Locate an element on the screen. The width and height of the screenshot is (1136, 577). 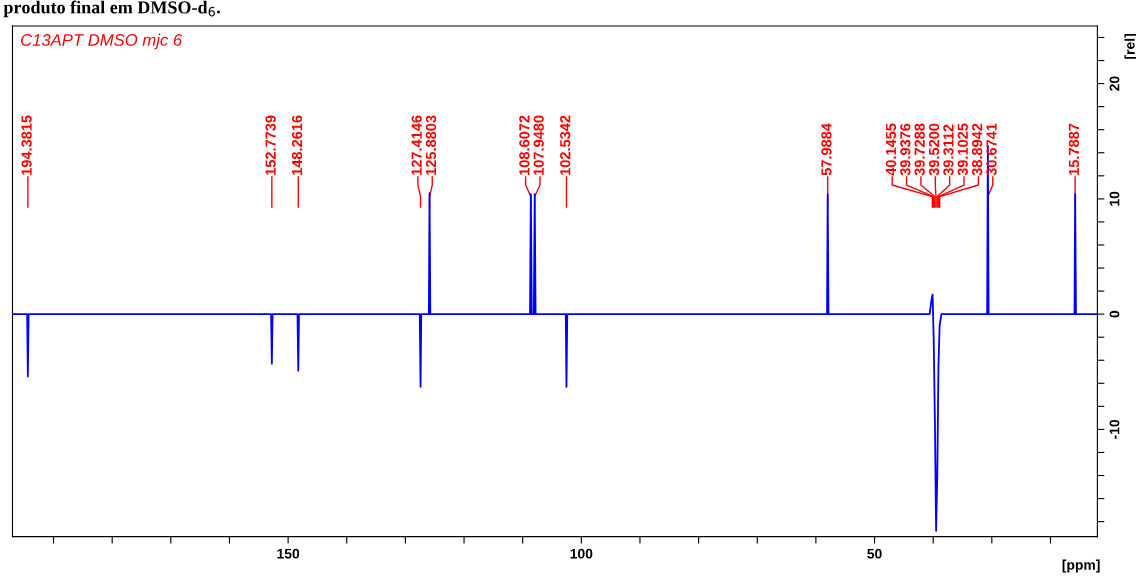
y-tick-label: 20 is located at coordinates (1114, 83).